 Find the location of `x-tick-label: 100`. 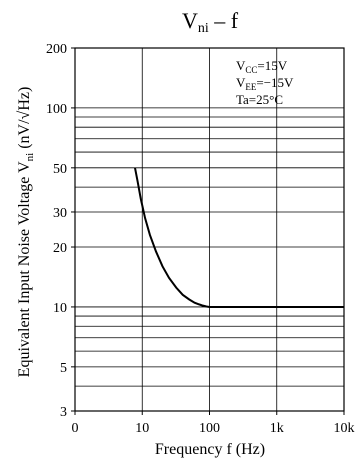

x-tick-label: 100 is located at coordinates (209, 428).